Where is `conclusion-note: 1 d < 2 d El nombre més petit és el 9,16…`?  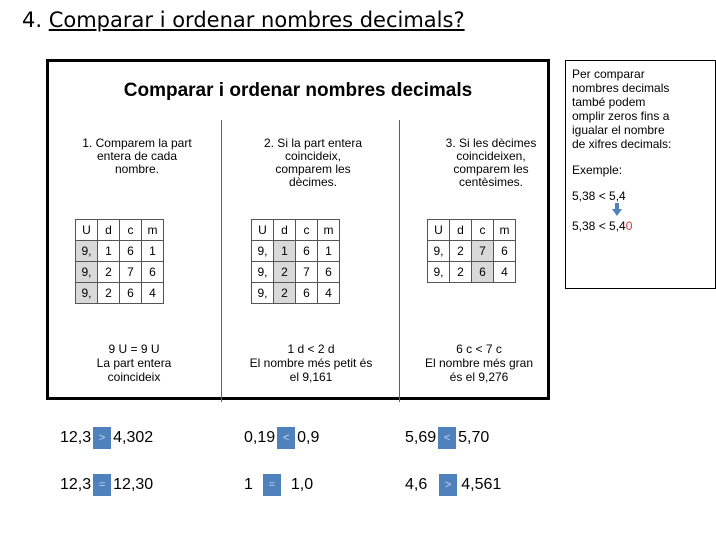
conclusion-note: 1 d < 2 d El nombre més petit és el 9,16… is located at coordinates (311, 363).